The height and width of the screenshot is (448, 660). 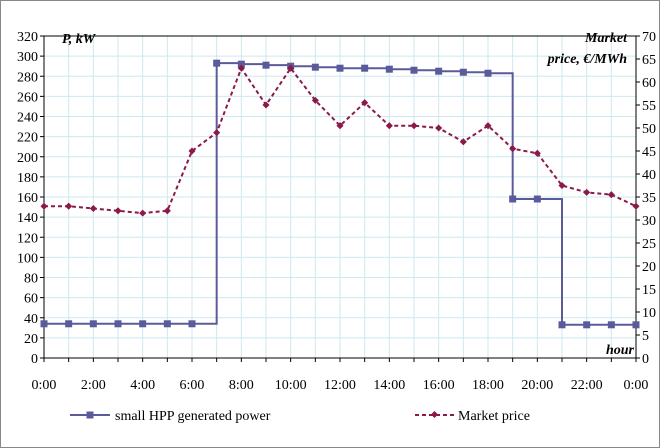 I want to click on right-tick-label: 30, so click(x=649, y=221).